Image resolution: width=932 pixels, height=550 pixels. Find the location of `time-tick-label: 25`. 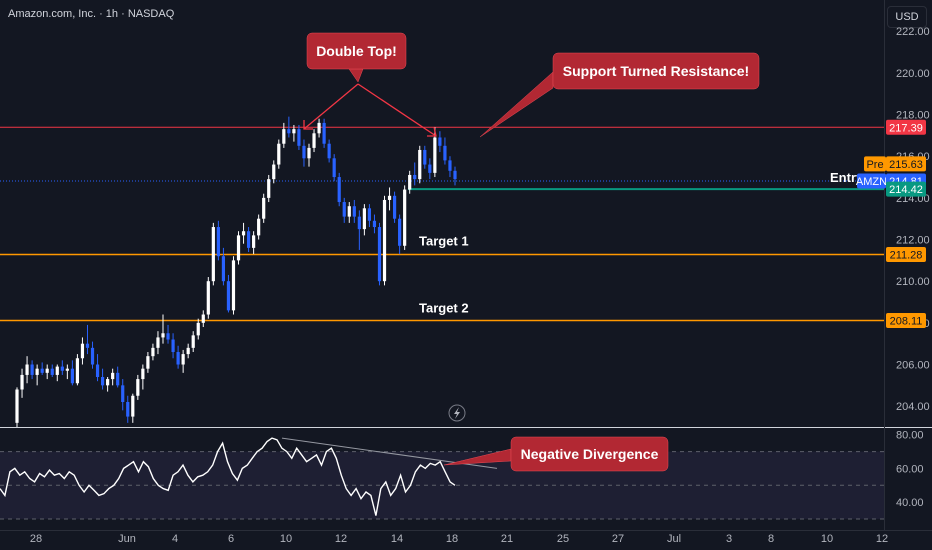

time-tick-label: 25 is located at coordinates (563, 539).